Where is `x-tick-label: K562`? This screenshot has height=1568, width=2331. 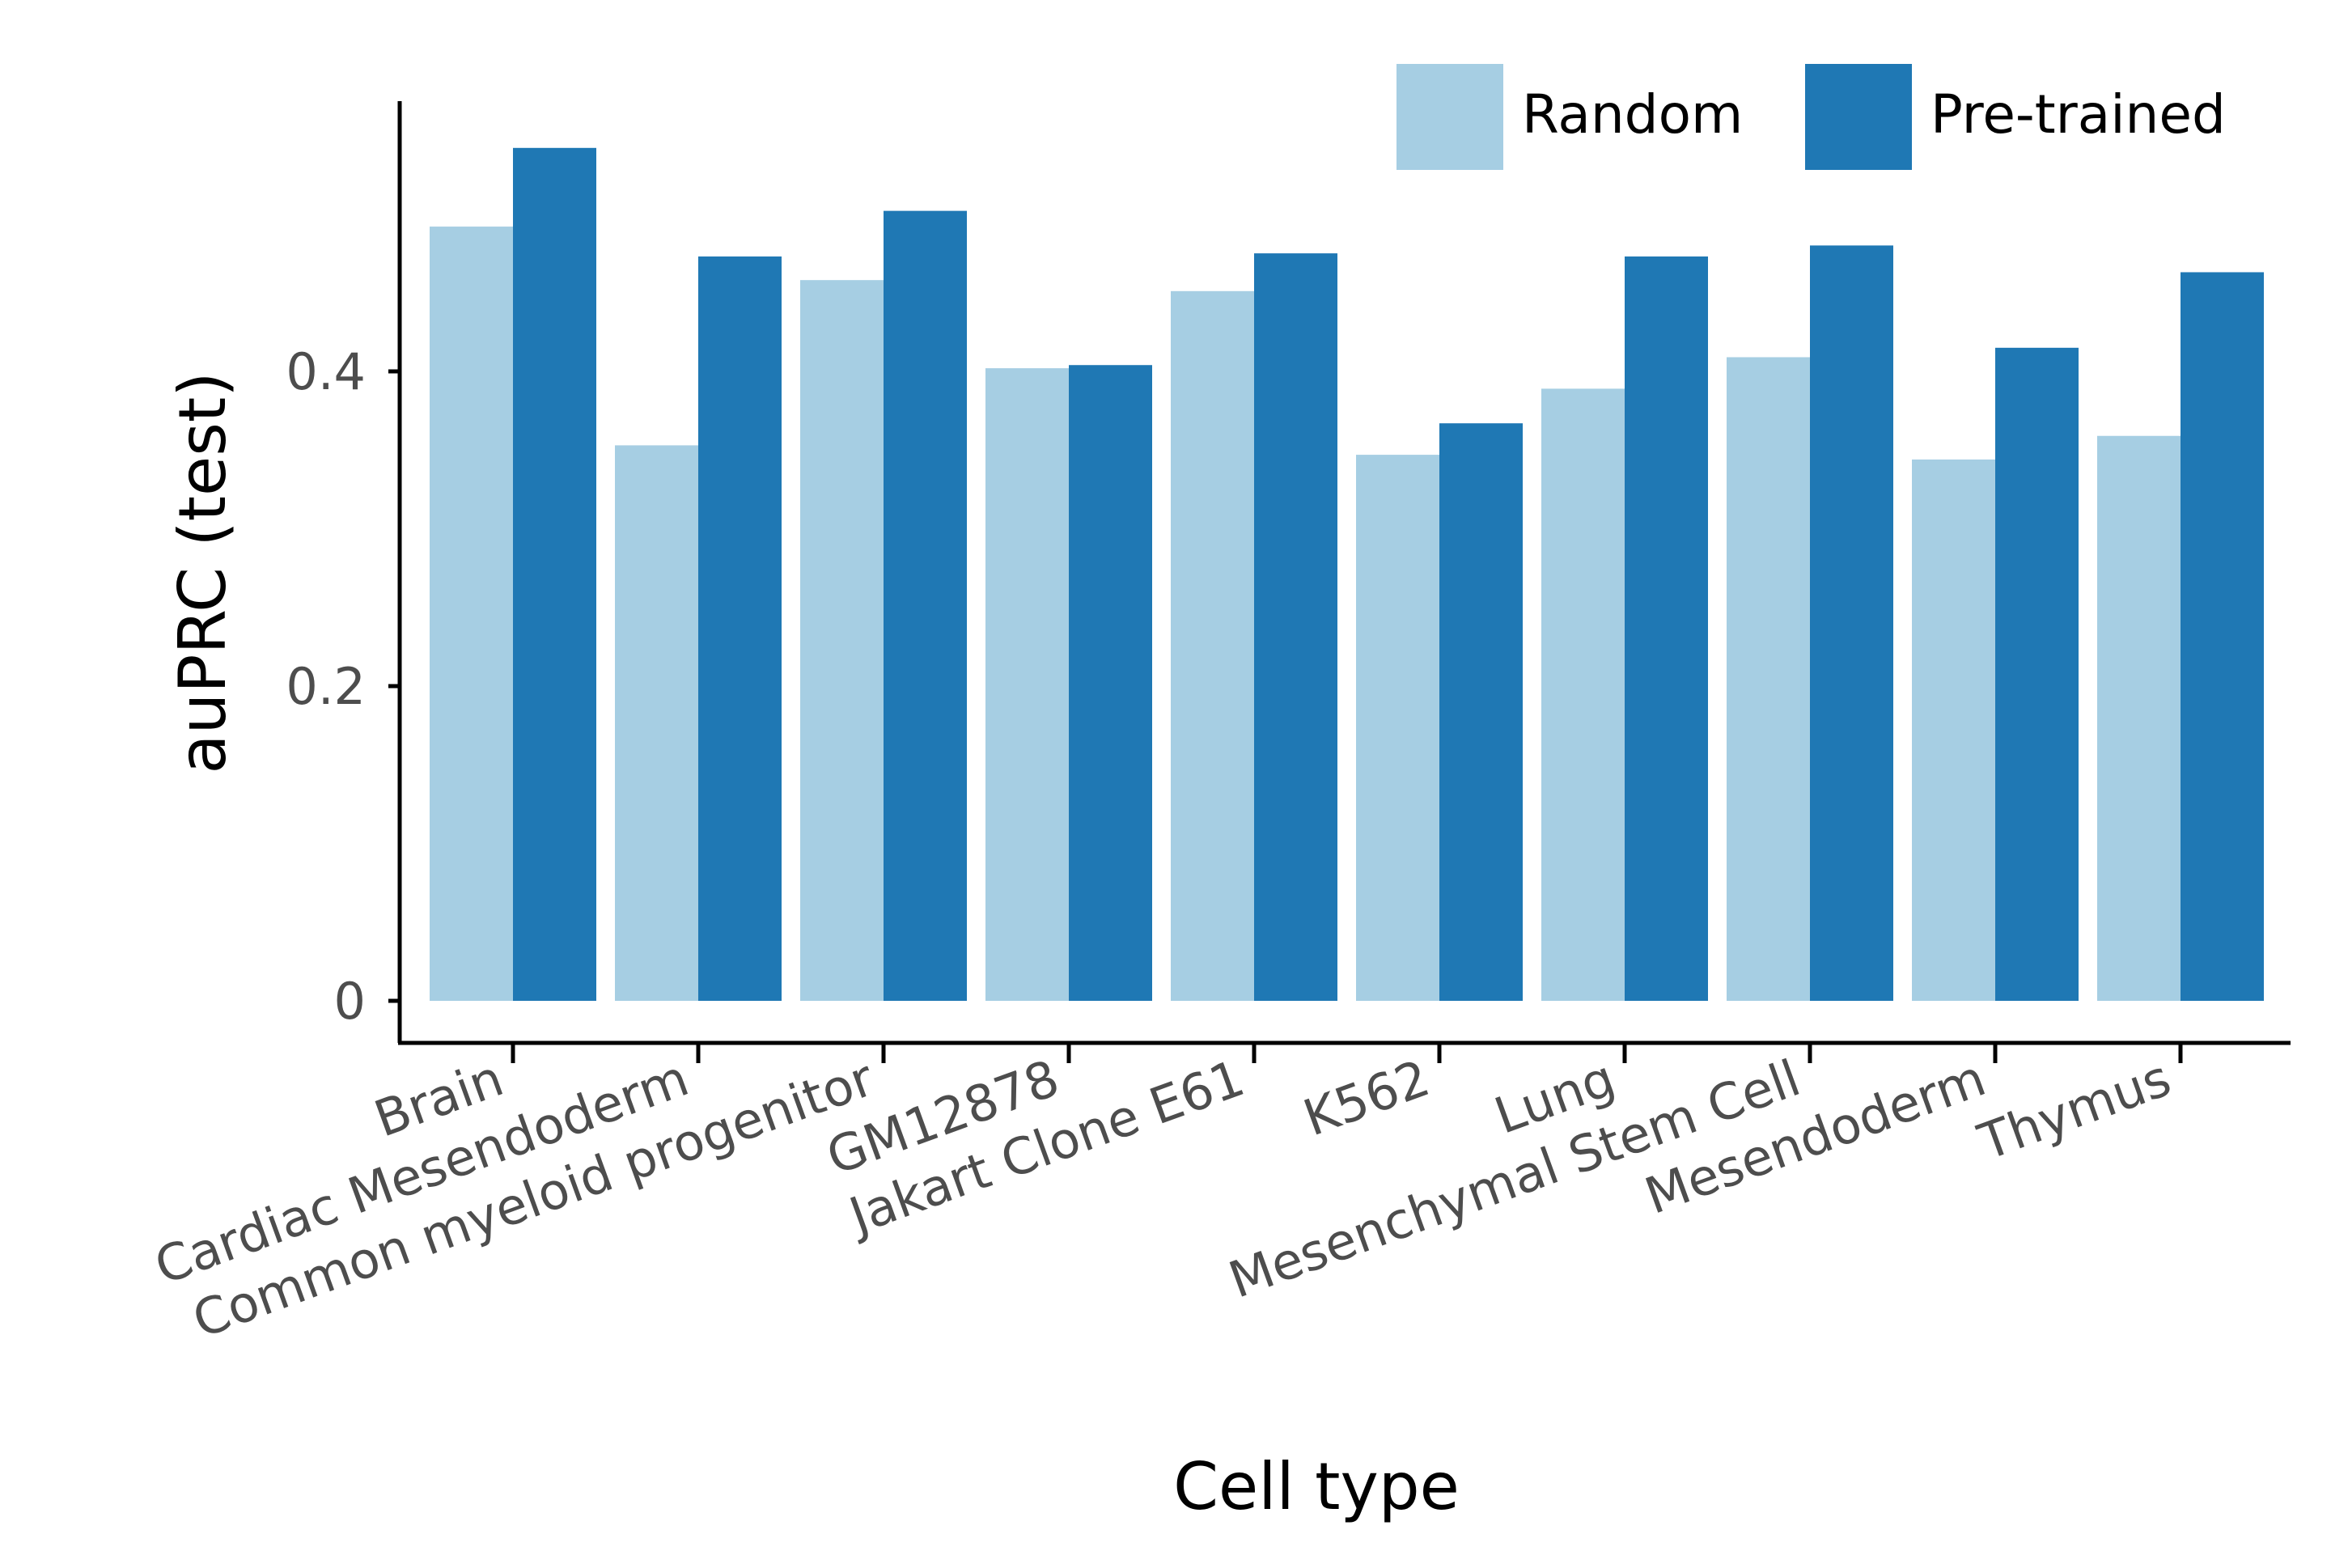
x-tick-label: K562 is located at coordinates (1366, 1098).